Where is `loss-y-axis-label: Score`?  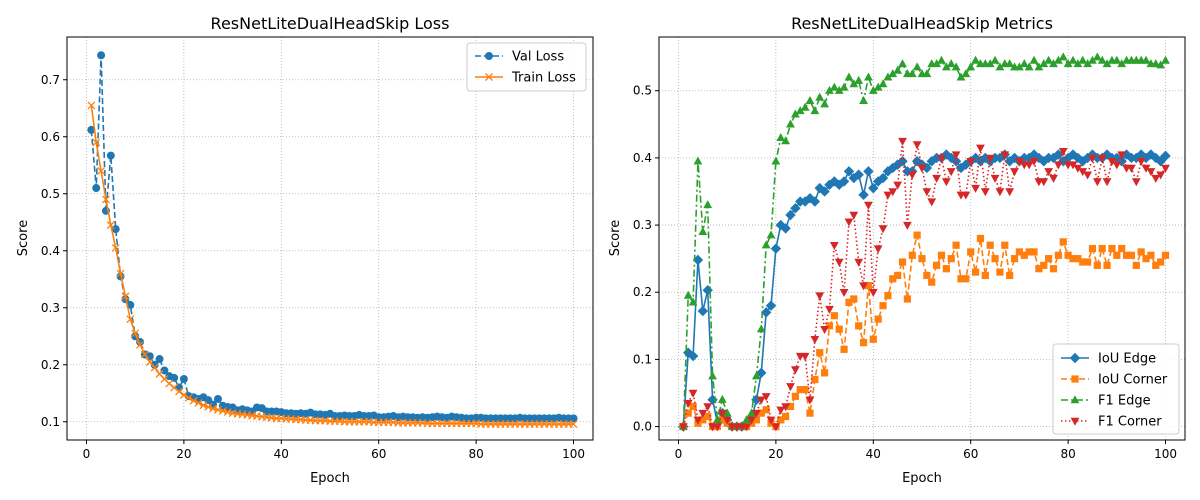
loss-y-axis-label: Score is located at coordinates (23, 238).